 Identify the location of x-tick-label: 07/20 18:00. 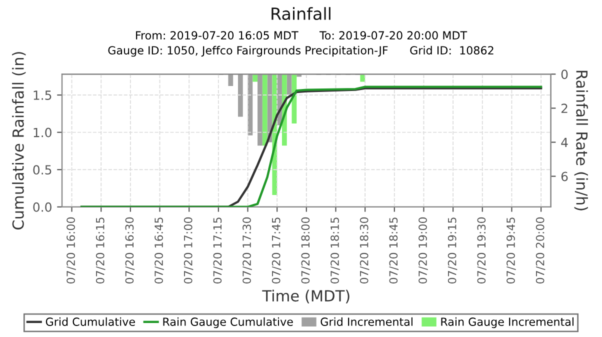
(306, 250).